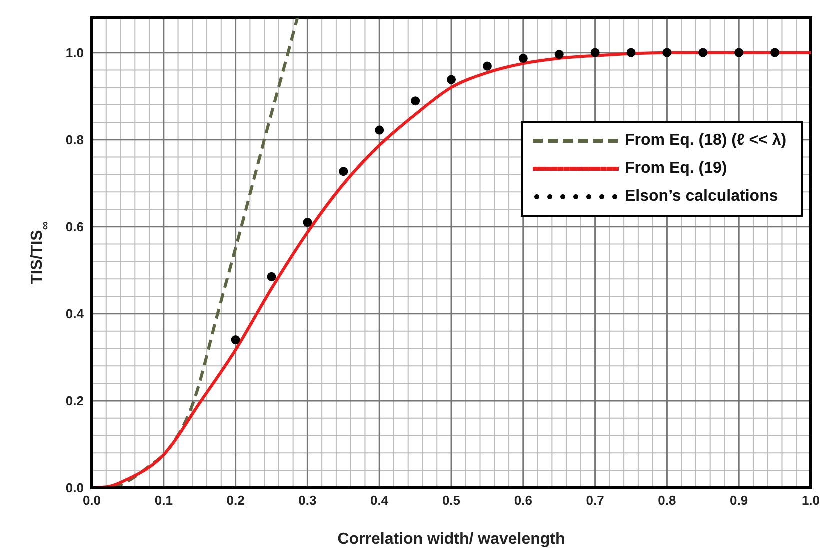  I want to click on y-tick-label: 0.0, so click(75, 488).